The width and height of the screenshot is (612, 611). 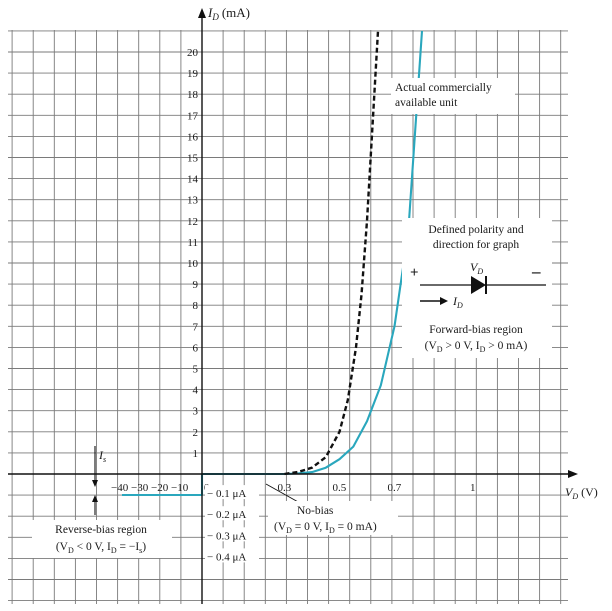 What do you see at coordinates (196, 306) in the screenshot?
I see `y-tick-label: 8` at bounding box center [196, 306].